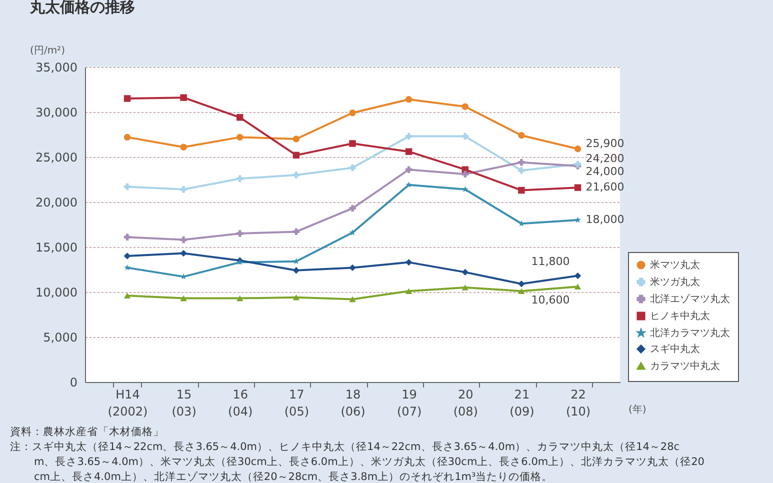  I want to click on x-tick-label: H14 (2002), so click(128, 403).